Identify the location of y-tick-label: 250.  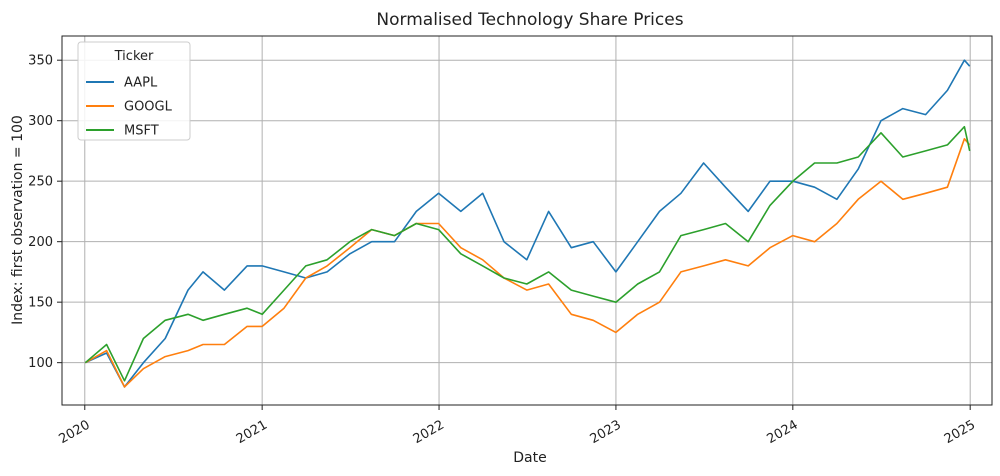
(40, 182).